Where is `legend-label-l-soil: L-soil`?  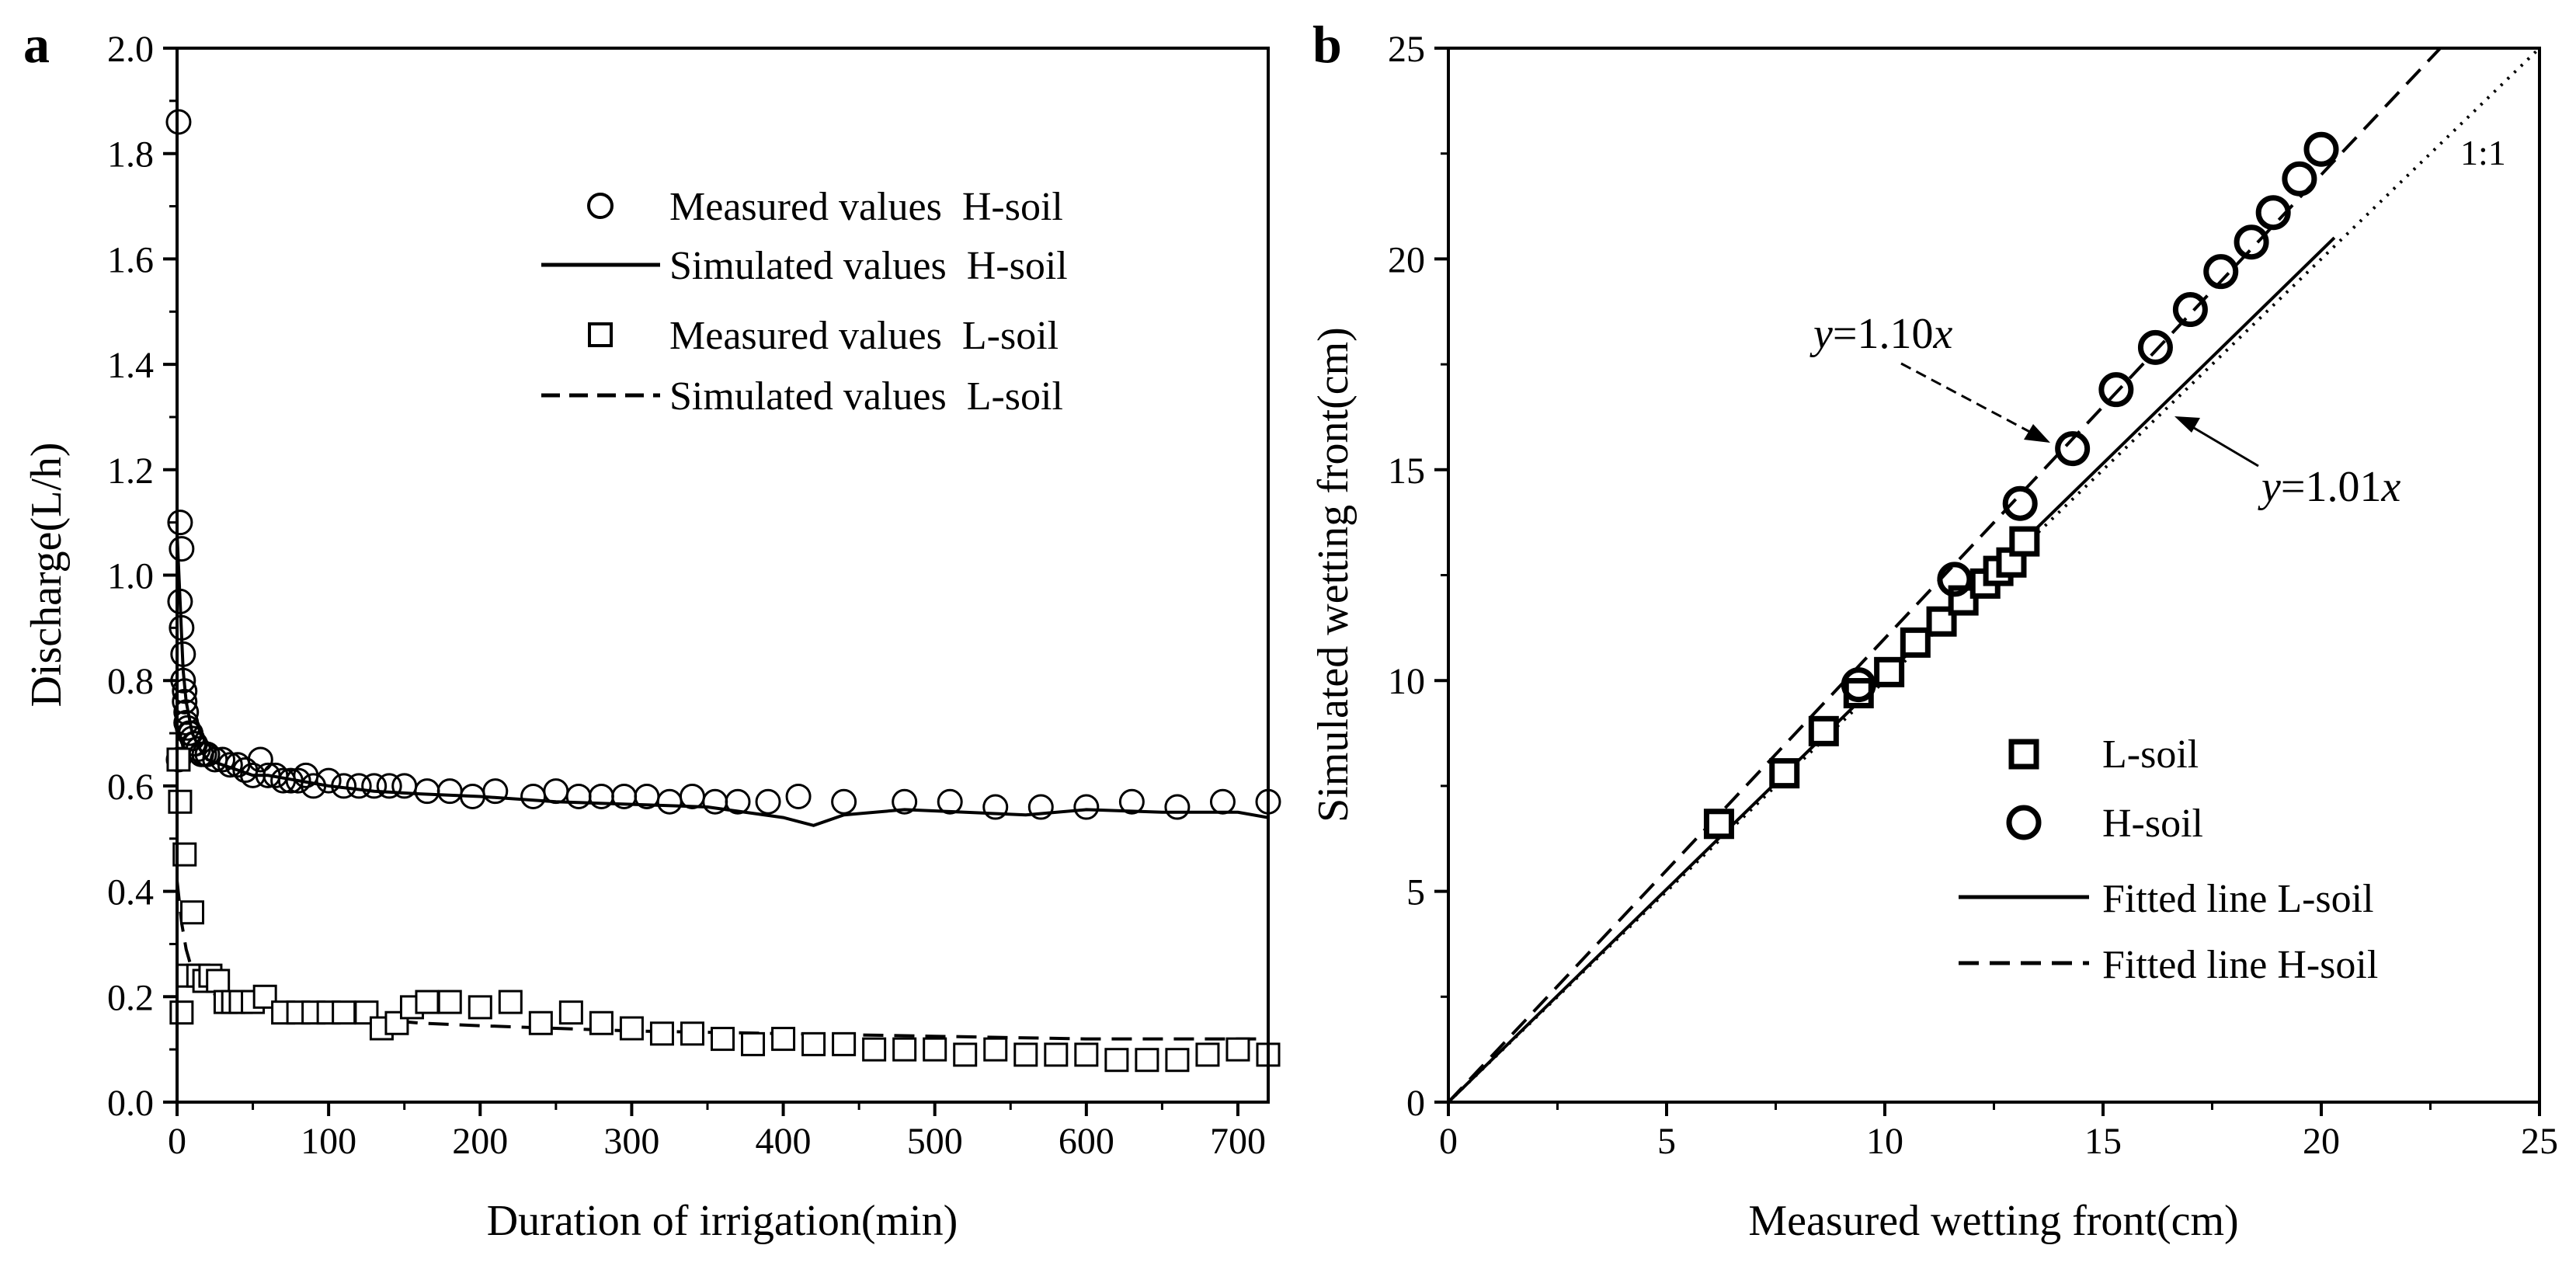 legend-label-l-soil: L-soil is located at coordinates (2150, 754).